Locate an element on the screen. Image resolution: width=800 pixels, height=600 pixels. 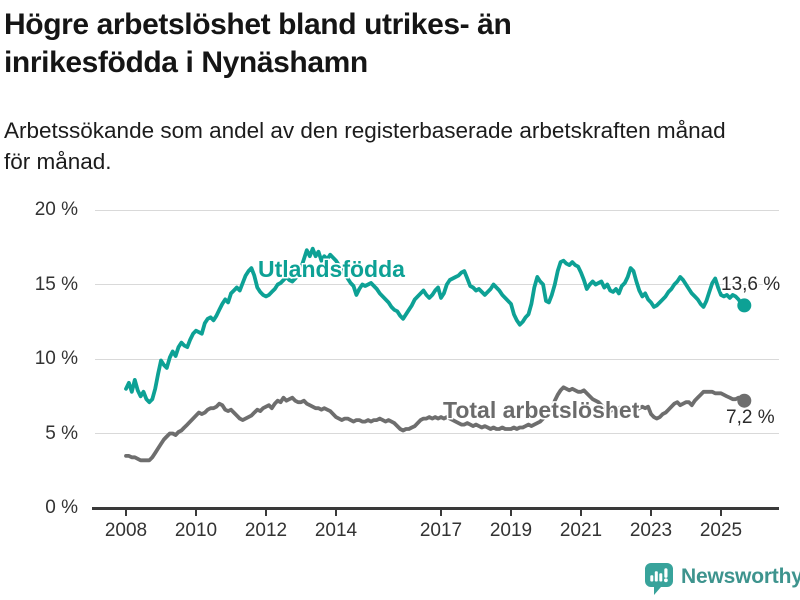
y-tick-label: 5 % is located at coordinates (61, 433).